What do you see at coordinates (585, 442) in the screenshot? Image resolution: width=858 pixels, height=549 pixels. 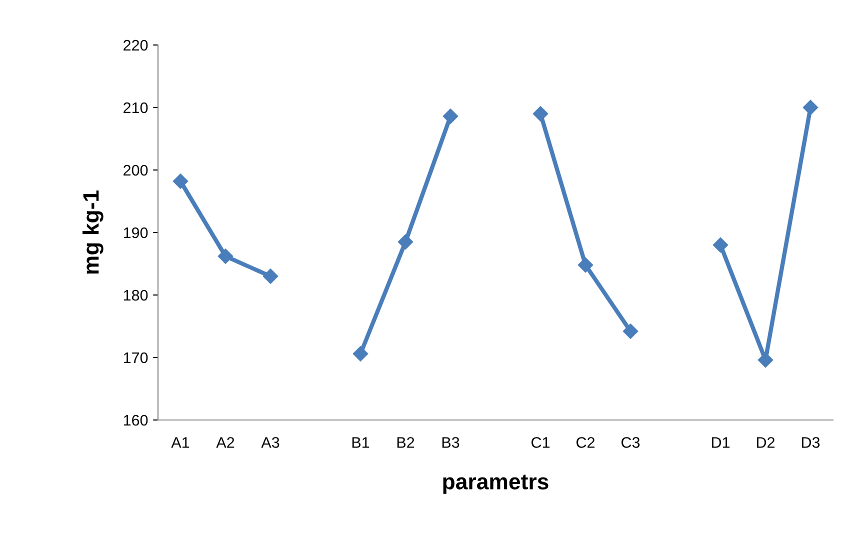 I see `x-tick-label: C2` at bounding box center [585, 442].